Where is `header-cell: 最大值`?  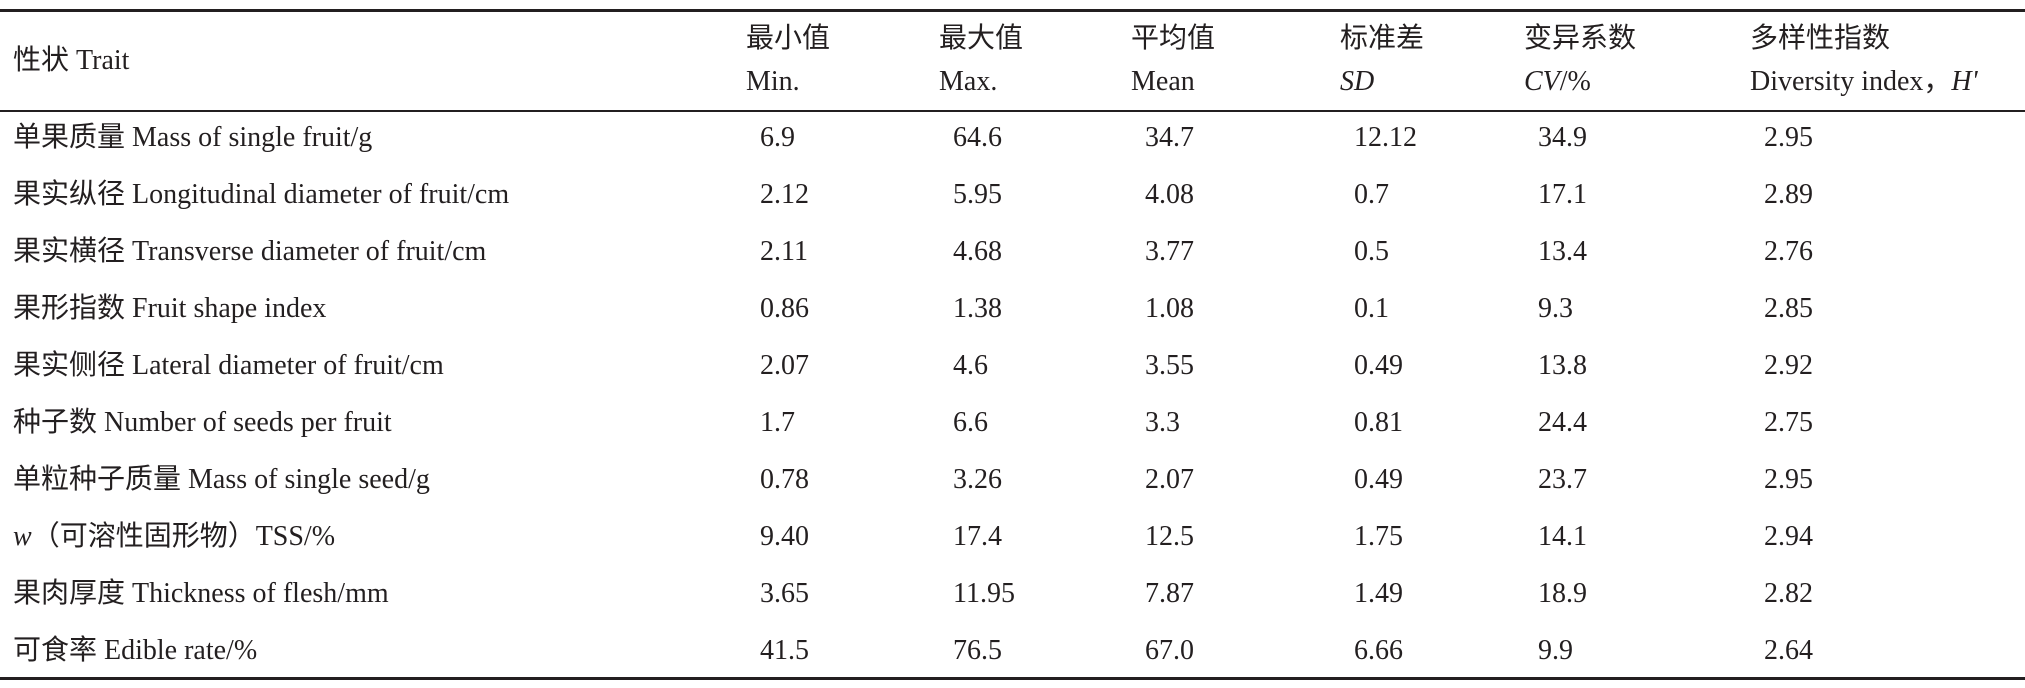
header-cell: 最大值 is located at coordinates (981, 38).